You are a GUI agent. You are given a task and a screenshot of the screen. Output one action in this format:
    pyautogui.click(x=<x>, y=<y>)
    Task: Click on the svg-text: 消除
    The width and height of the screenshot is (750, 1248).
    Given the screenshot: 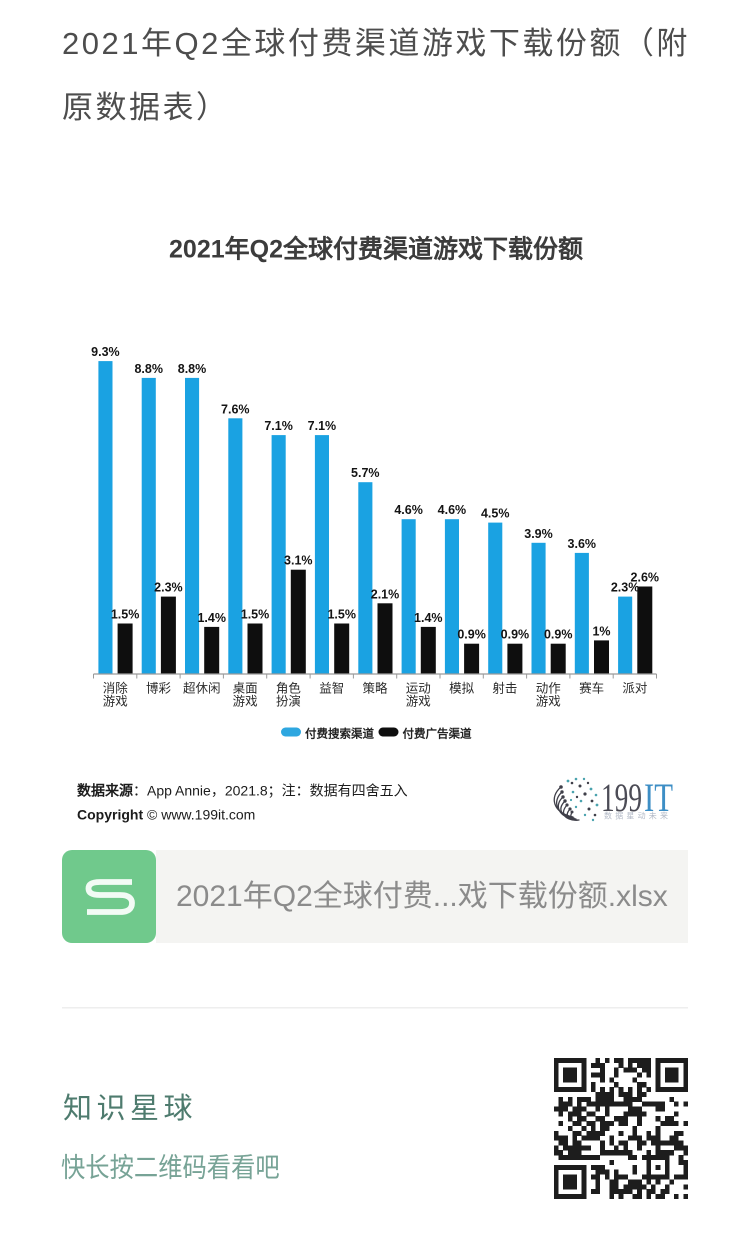 What is the action you would take?
    pyautogui.click(x=116, y=688)
    